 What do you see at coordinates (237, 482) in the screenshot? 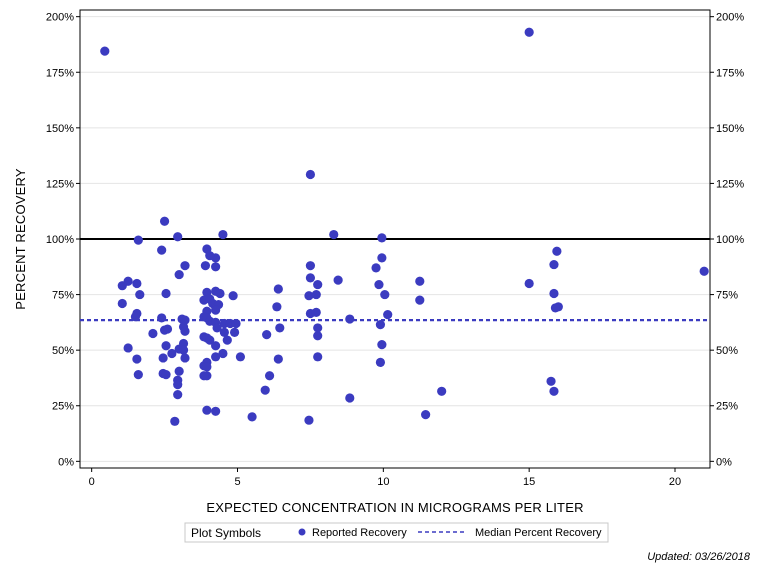
I see `x-tick-label: 5` at bounding box center [237, 482].